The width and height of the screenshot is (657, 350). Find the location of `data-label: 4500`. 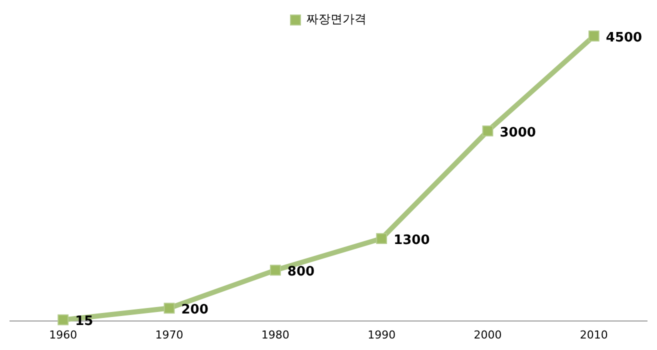

data-label: 4500 is located at coordinates (624, 38).